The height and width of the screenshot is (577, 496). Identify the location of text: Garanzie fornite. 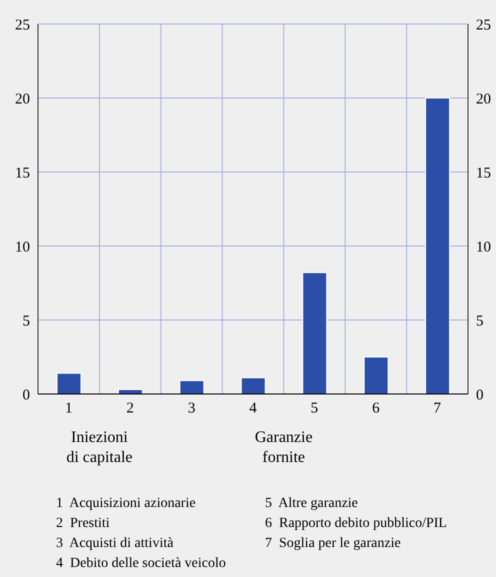
(284, 448).